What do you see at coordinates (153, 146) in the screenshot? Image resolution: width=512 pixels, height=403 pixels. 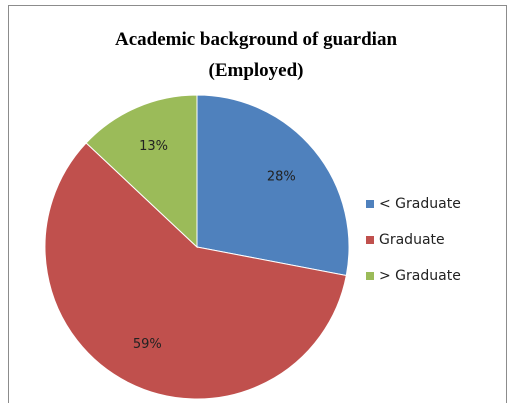 I see `data-label: 13%` at bounding box center [153, 146].